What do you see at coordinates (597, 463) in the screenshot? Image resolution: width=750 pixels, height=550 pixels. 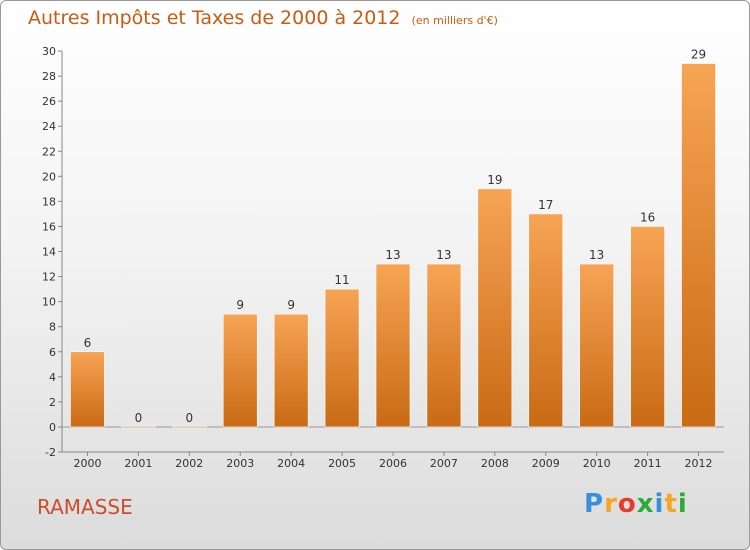 I see `x-tick-label: 2010` at bounding box center [597, 463].